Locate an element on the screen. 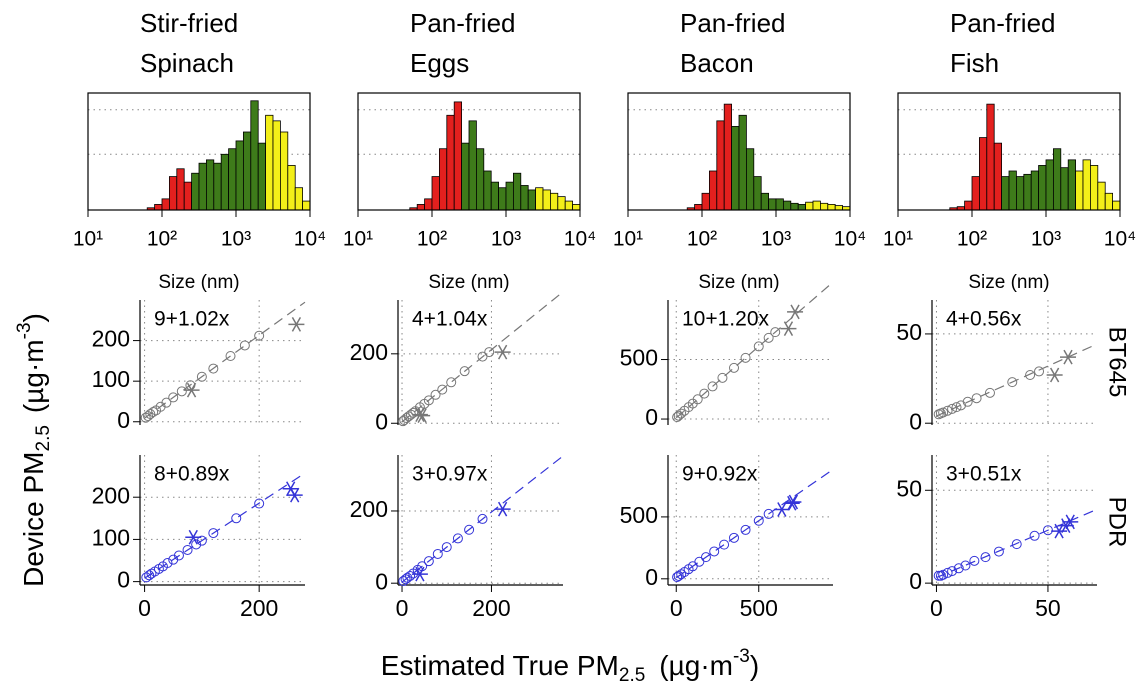  label-part: ) is located at coordinates (754, 665).